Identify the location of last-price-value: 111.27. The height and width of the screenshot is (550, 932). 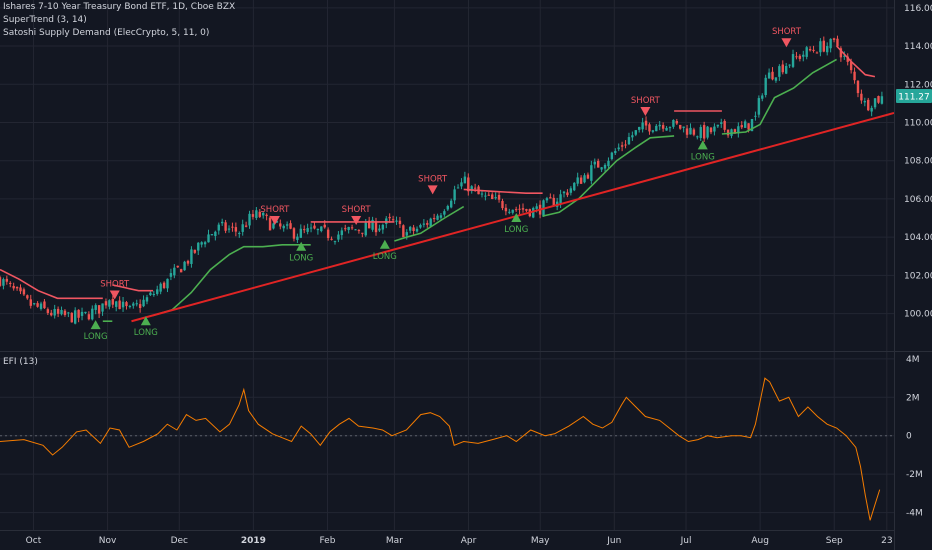
(914, 98).